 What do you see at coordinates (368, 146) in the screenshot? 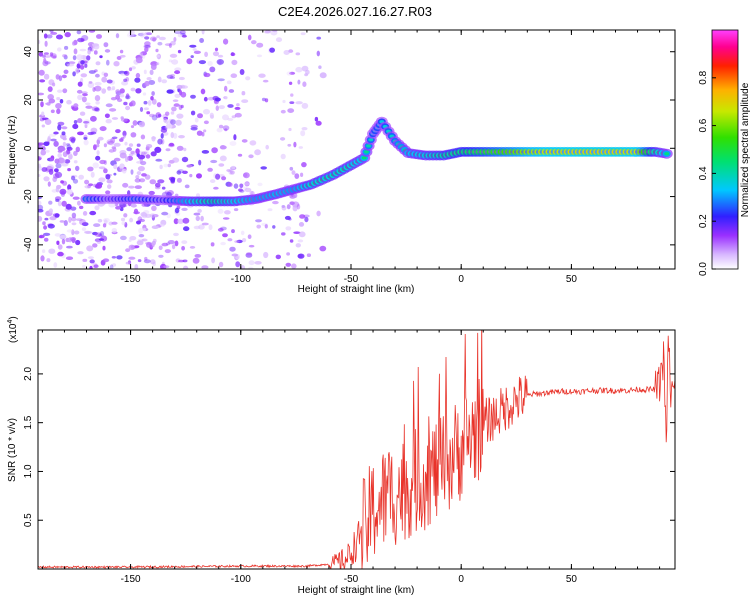
I see `track-core` at bounding box center [368, 146].